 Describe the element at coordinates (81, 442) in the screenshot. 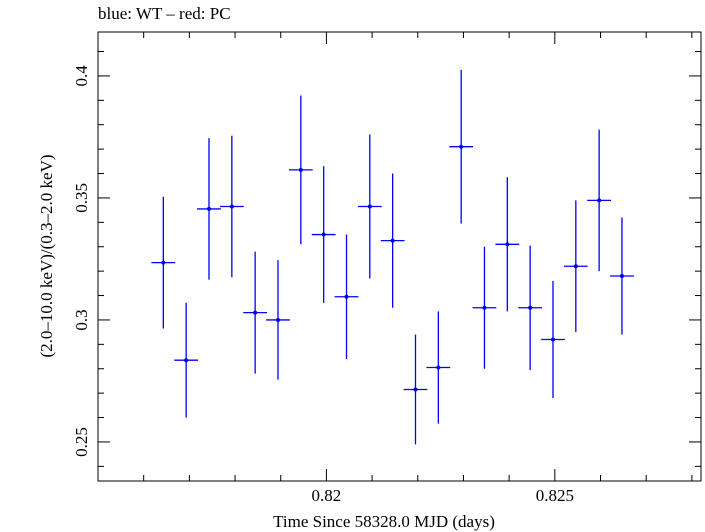

I see `y-tick-label: 0.25` at that location.